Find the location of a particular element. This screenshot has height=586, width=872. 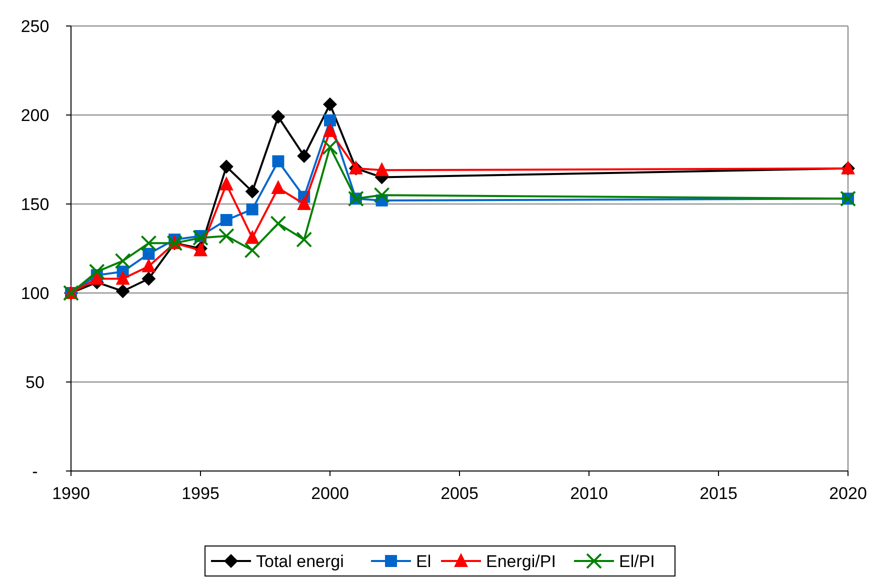

legend-label: Energi/PI is located at coordinates (521, 561).